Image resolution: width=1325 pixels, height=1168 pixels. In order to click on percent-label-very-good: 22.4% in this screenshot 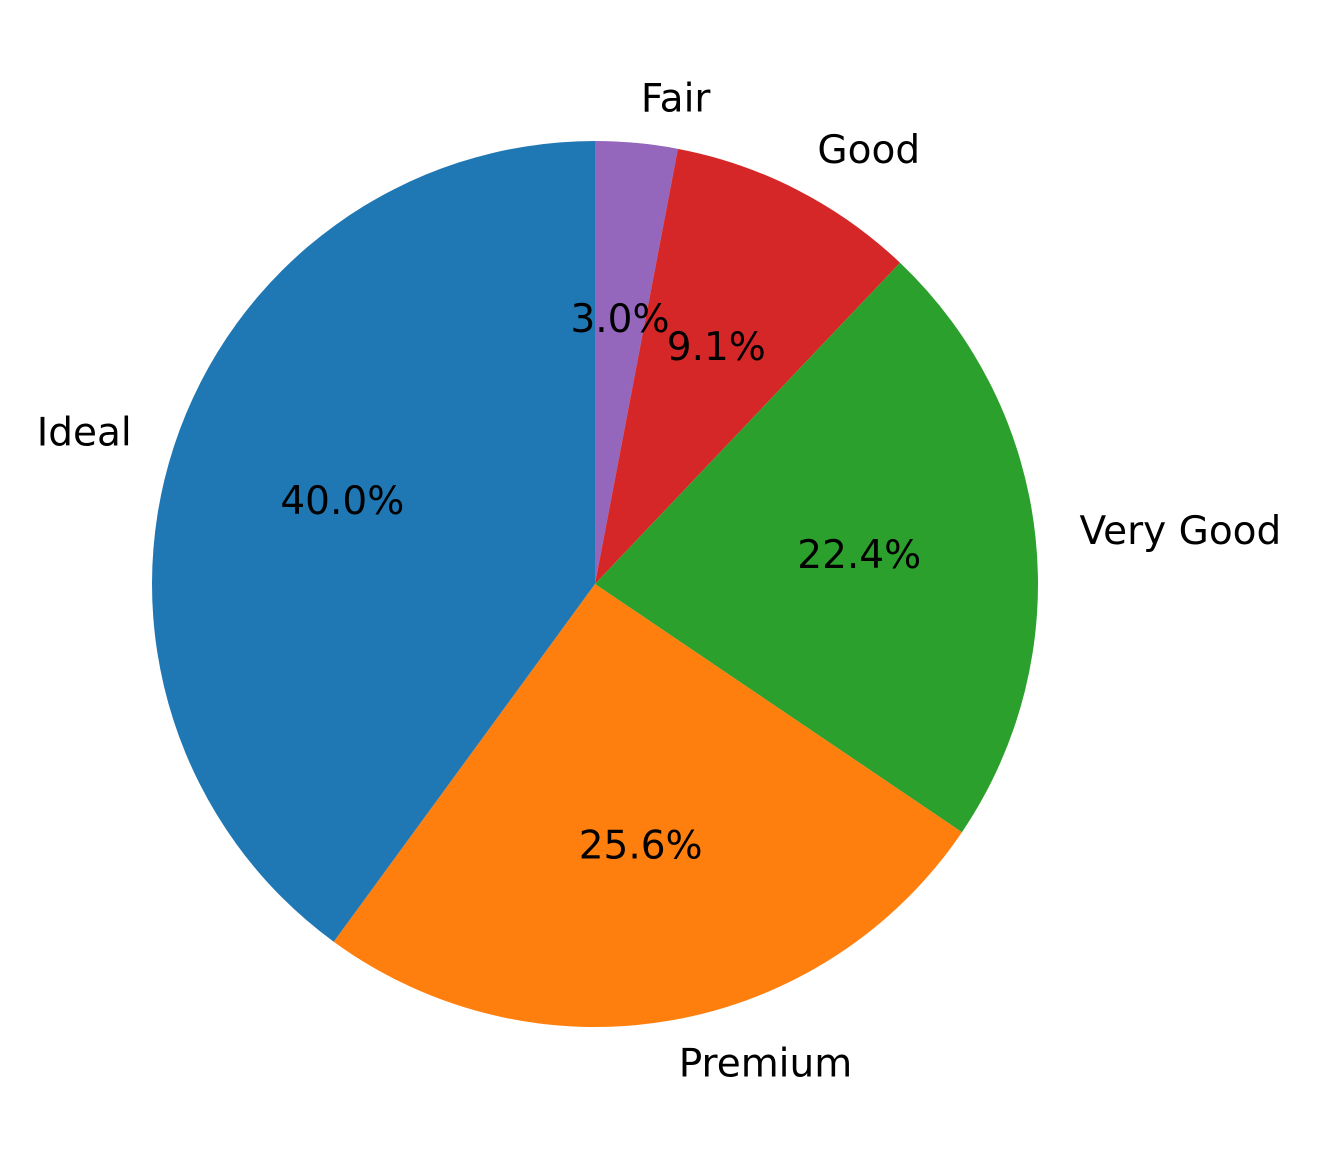, I will do `click(859, 555)`.